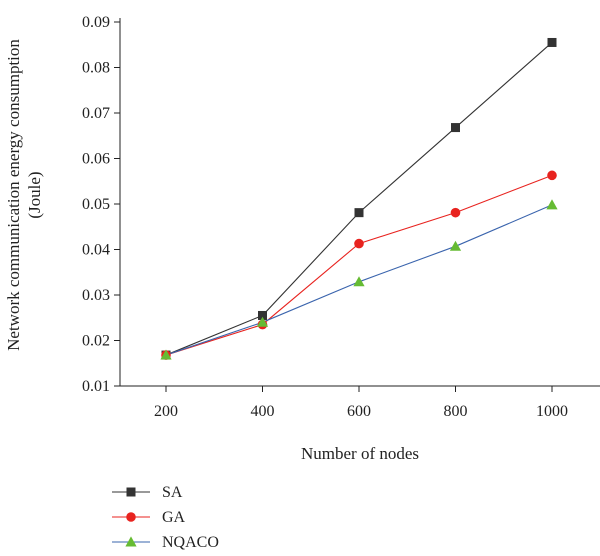  What do you see at coordinates (174, 517) in the screenshot?
I see `legend-label: GA` at bounding box center [174, 517].